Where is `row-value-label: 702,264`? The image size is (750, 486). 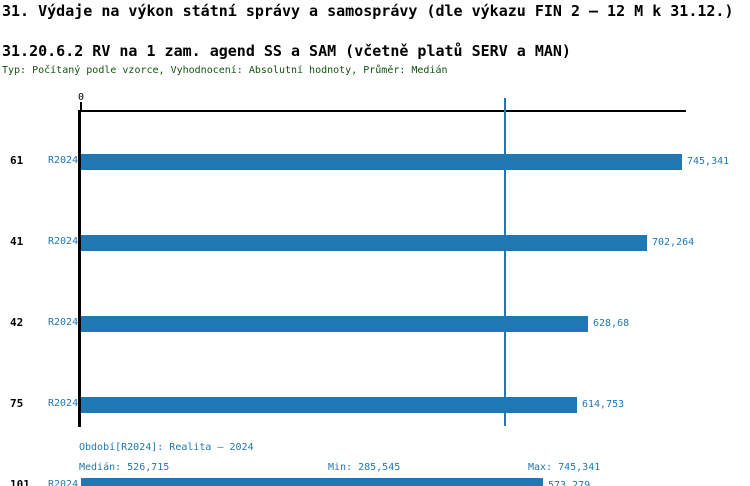
row-value-label: 702,264 is located at coordinates (673, 242).